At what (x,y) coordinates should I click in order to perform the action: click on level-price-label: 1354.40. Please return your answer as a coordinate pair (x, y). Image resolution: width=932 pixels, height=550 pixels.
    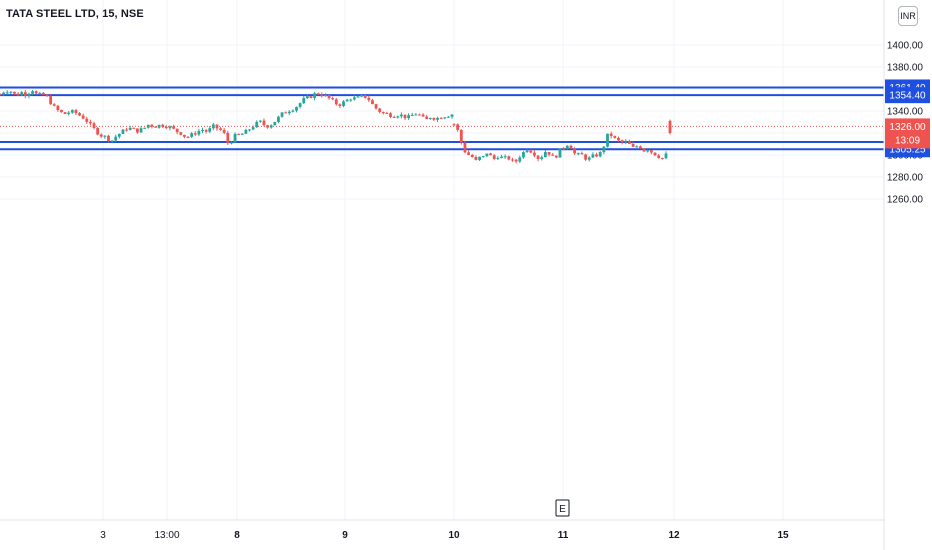
    Looking at the image, I should click on (907, 96).